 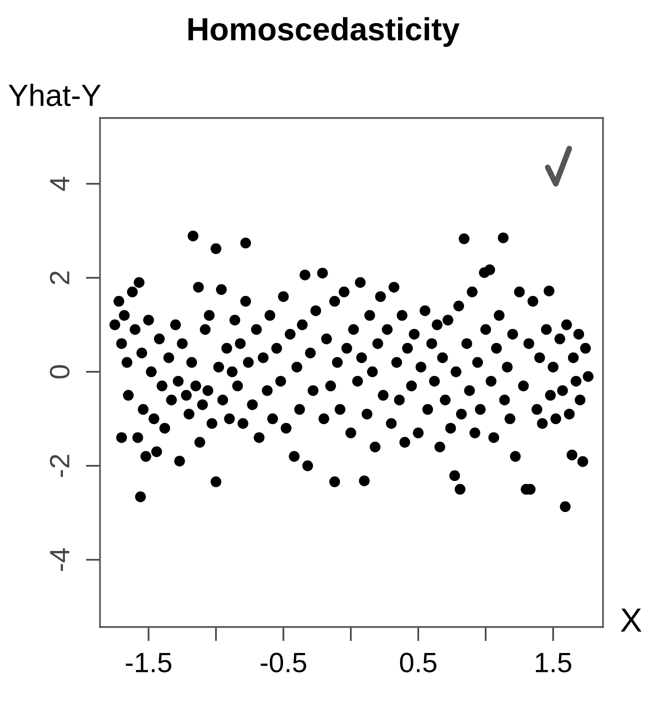 What do you see at coordinates (554, 662) in the screenshot?
I see `x-tick-label: 1.5` at bounding box center [554, 662].